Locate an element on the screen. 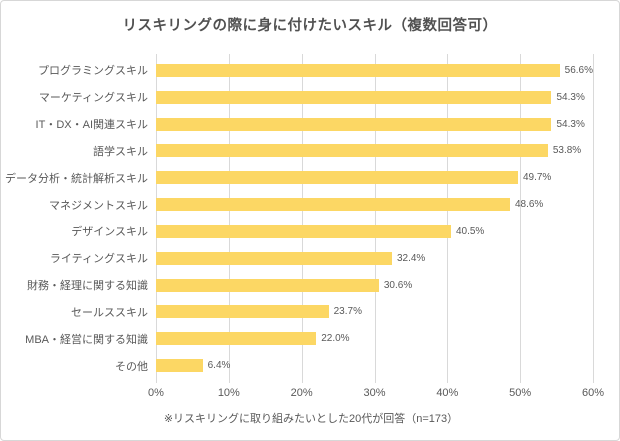  x-axis-tick-label: 10% is located at coordinates (228, 393).